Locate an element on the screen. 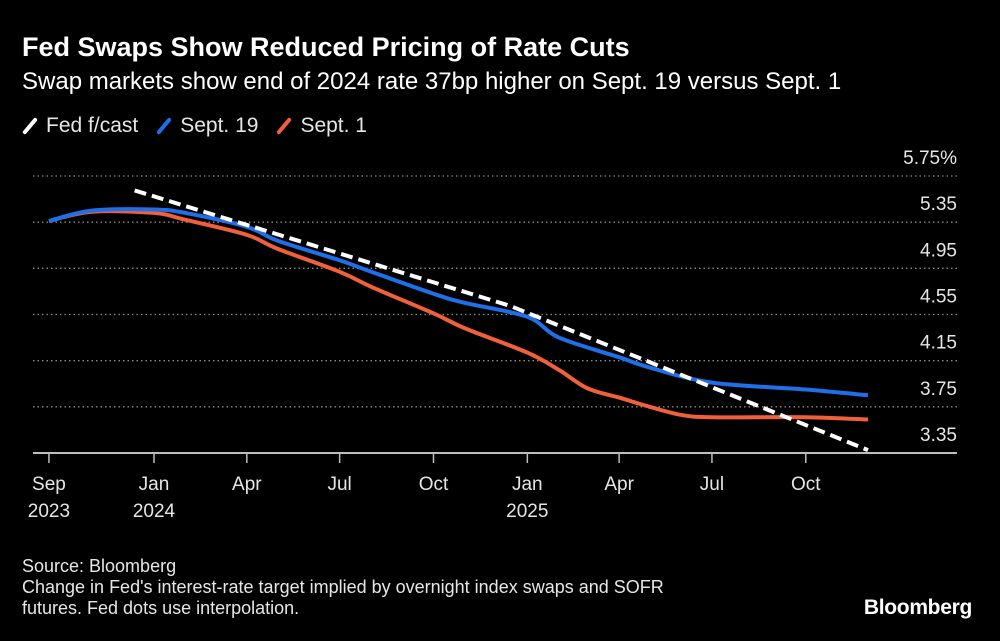  x-tick-year: 2025 is located at coordinates (527, 511).